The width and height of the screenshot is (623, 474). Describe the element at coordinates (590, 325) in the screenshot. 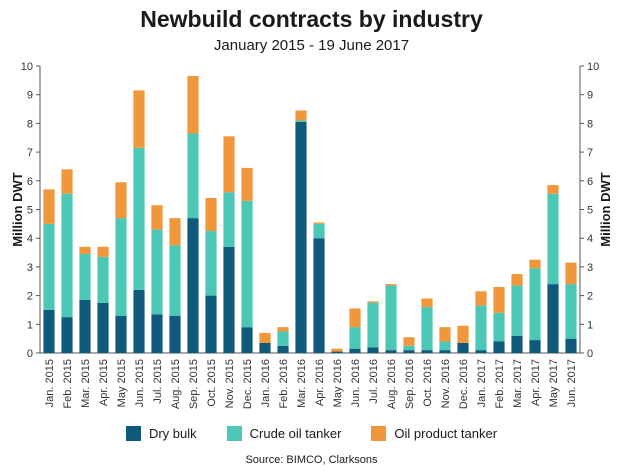

I see `y-tick-label-right: 1` at that location.